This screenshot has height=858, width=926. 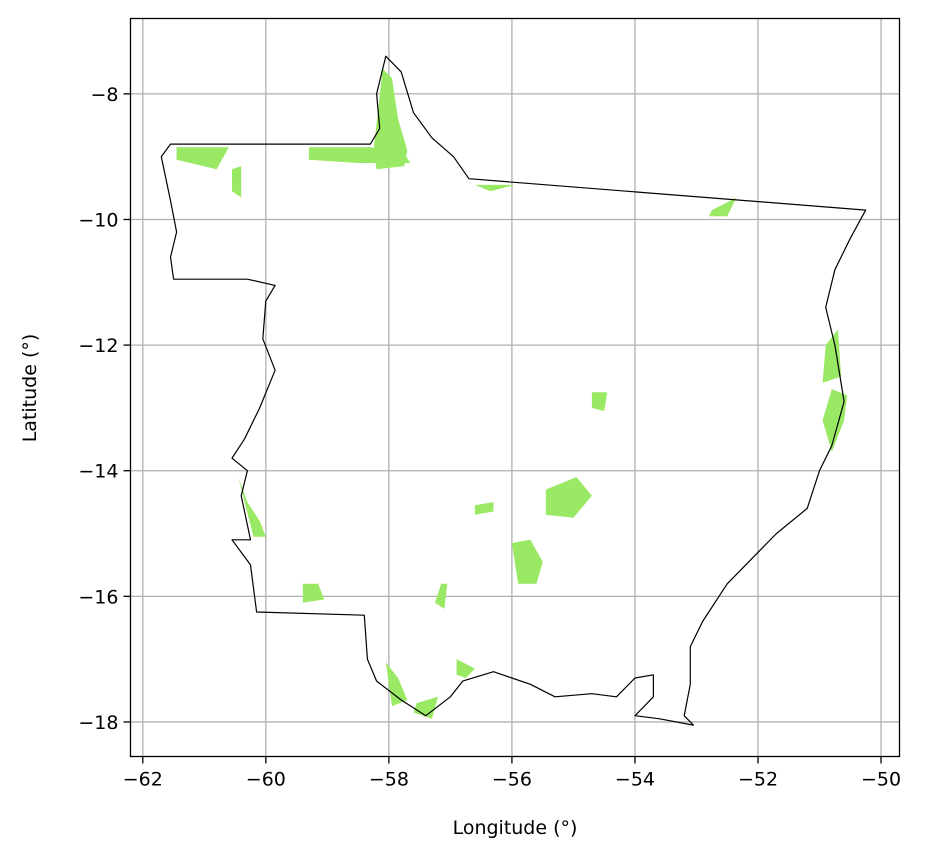 I want to click on y-tick-label: −18, so click(x=98, y=723).